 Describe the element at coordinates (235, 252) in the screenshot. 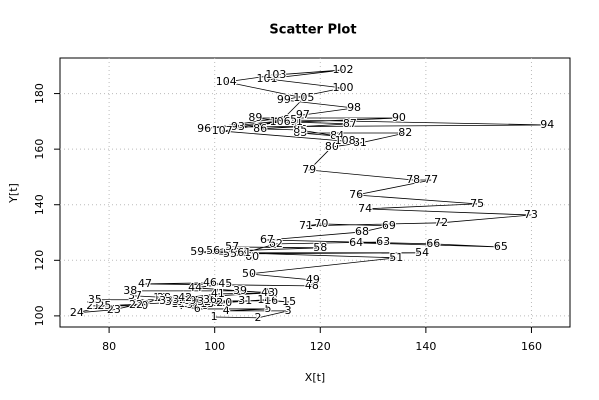

I see `point-label: 52` at that location.